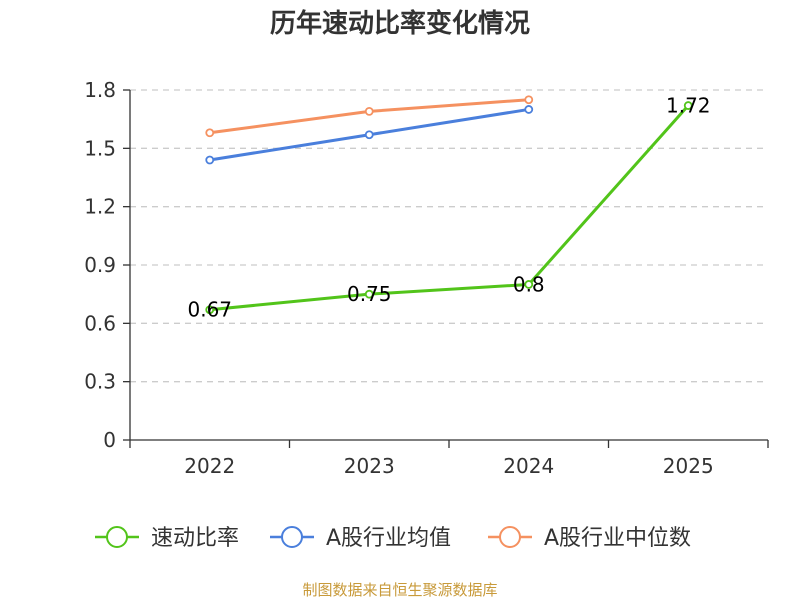  I want to click on legend-label: A股行业中位数, so click(617, 538).